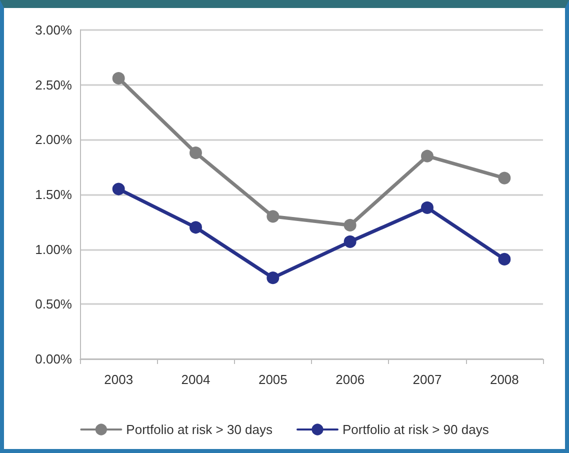  Describe the element at coordinates (504, 379) in the screenshot. I see `x-tick-label: 2008` at that location.